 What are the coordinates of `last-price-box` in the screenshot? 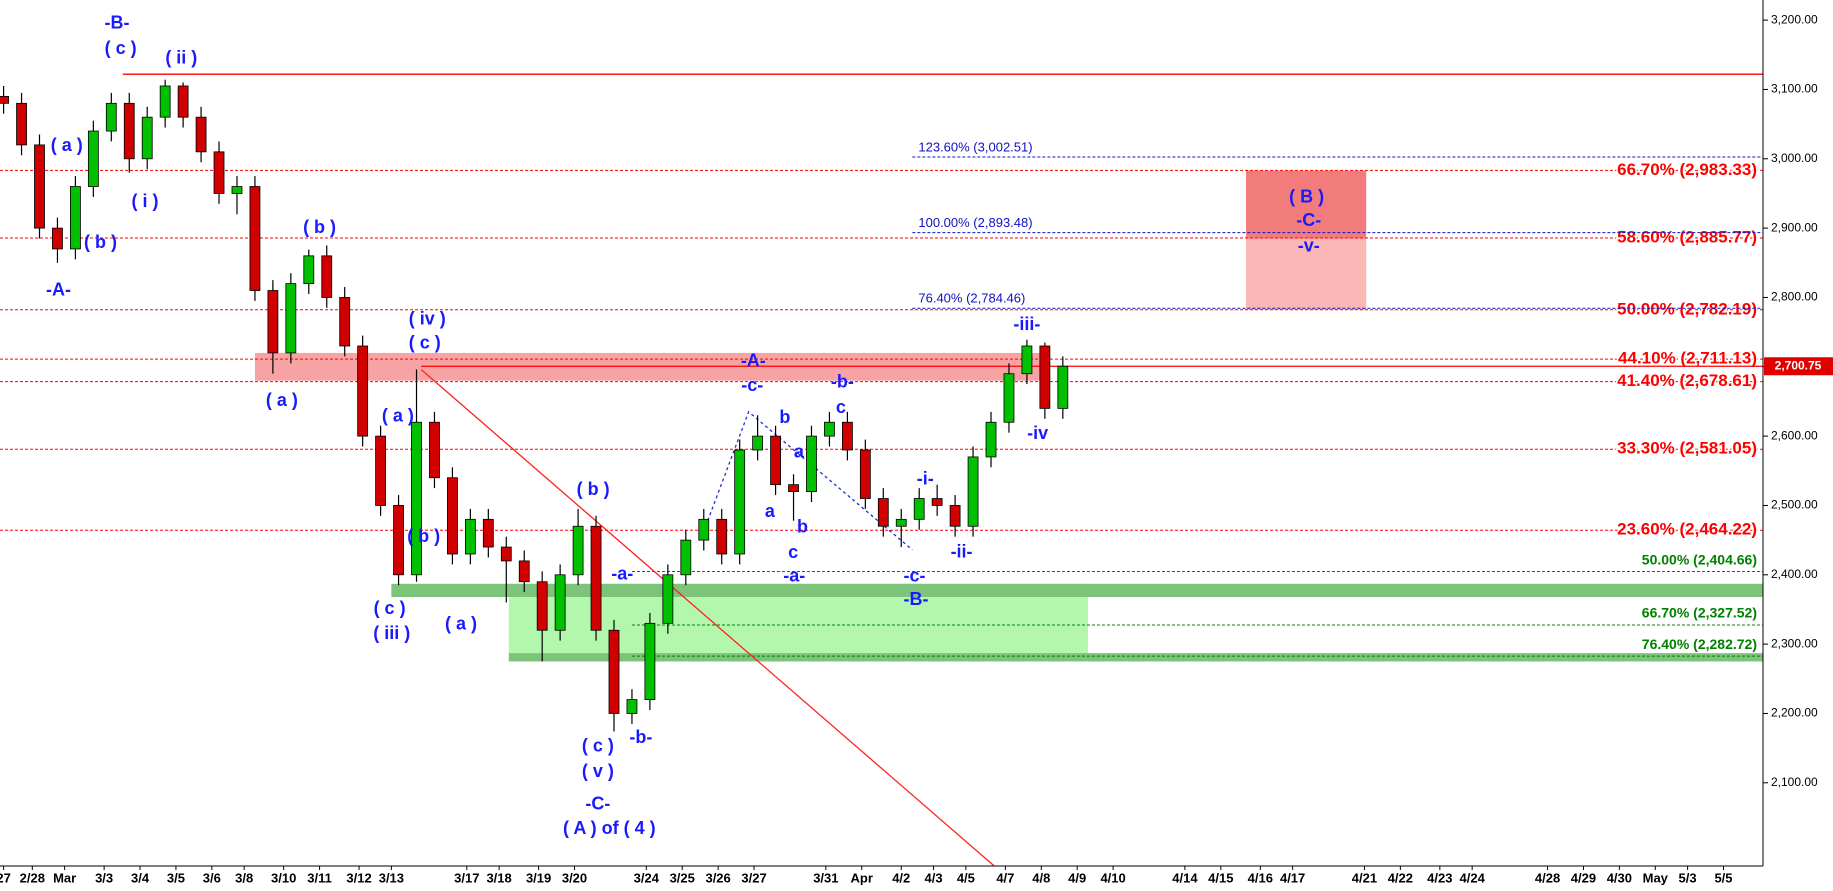 It's located at (1798, 366).